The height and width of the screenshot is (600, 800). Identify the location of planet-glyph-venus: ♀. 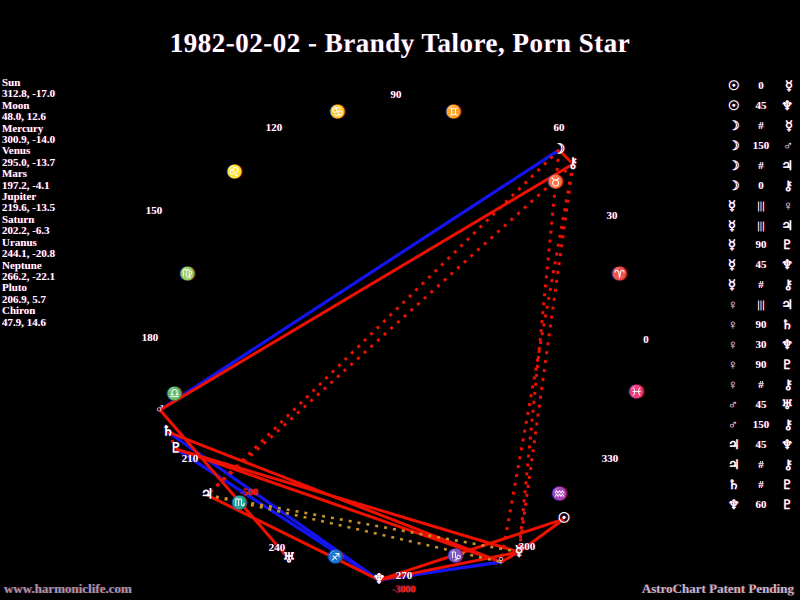
(501, 561).